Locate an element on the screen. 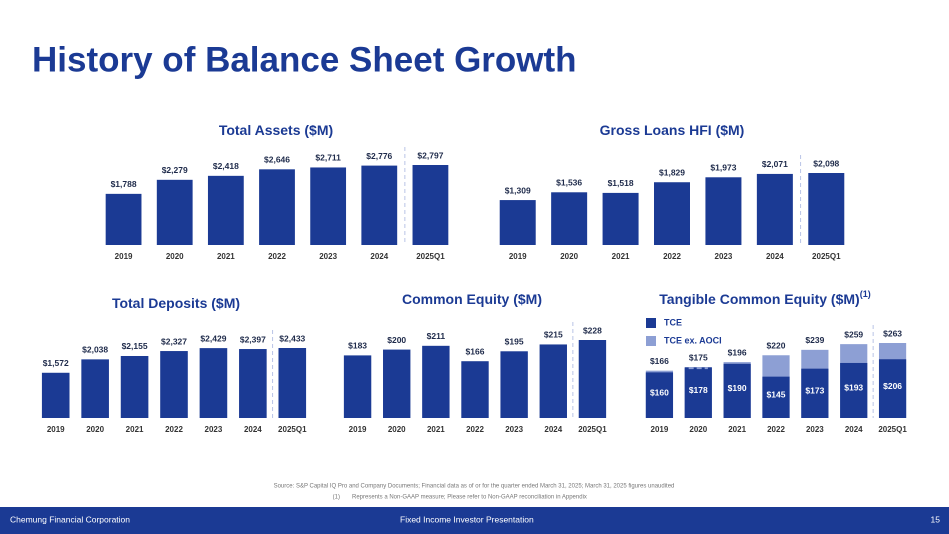 Image resolution: width=949 pixels, height=534 pixels. value-label: $2,397 is located at coordinates (253, 339).